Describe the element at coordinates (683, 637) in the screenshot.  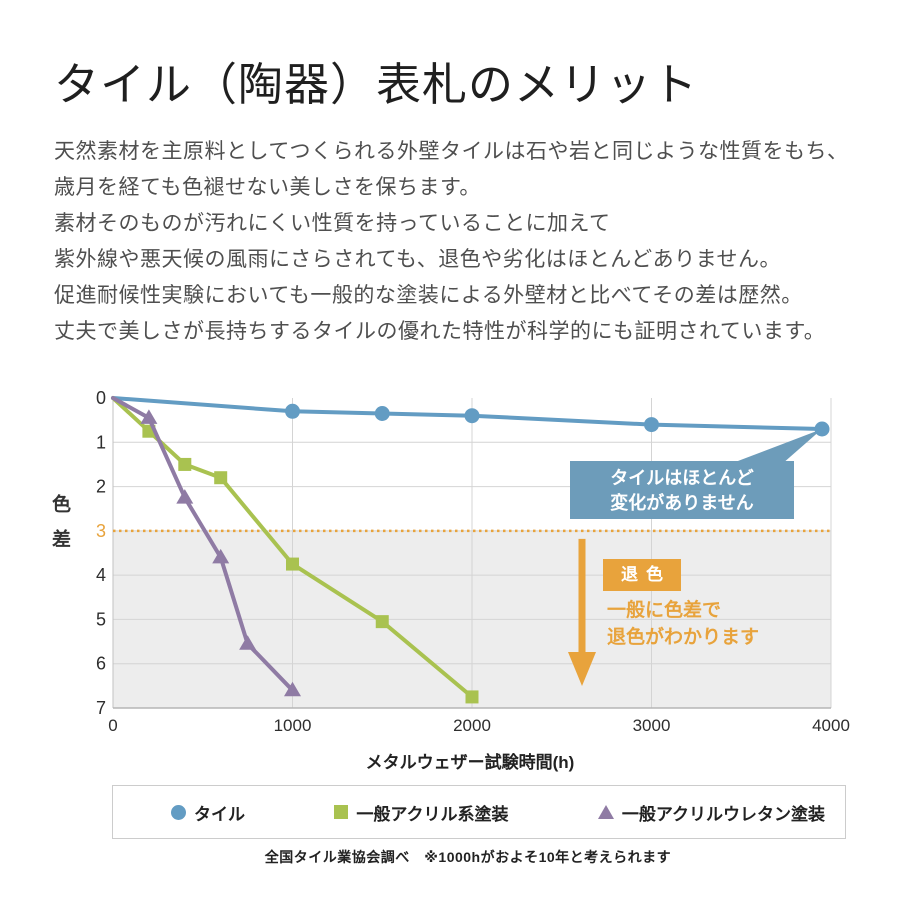
I see `fade-note-line-2: 退色がわかります` at that location.